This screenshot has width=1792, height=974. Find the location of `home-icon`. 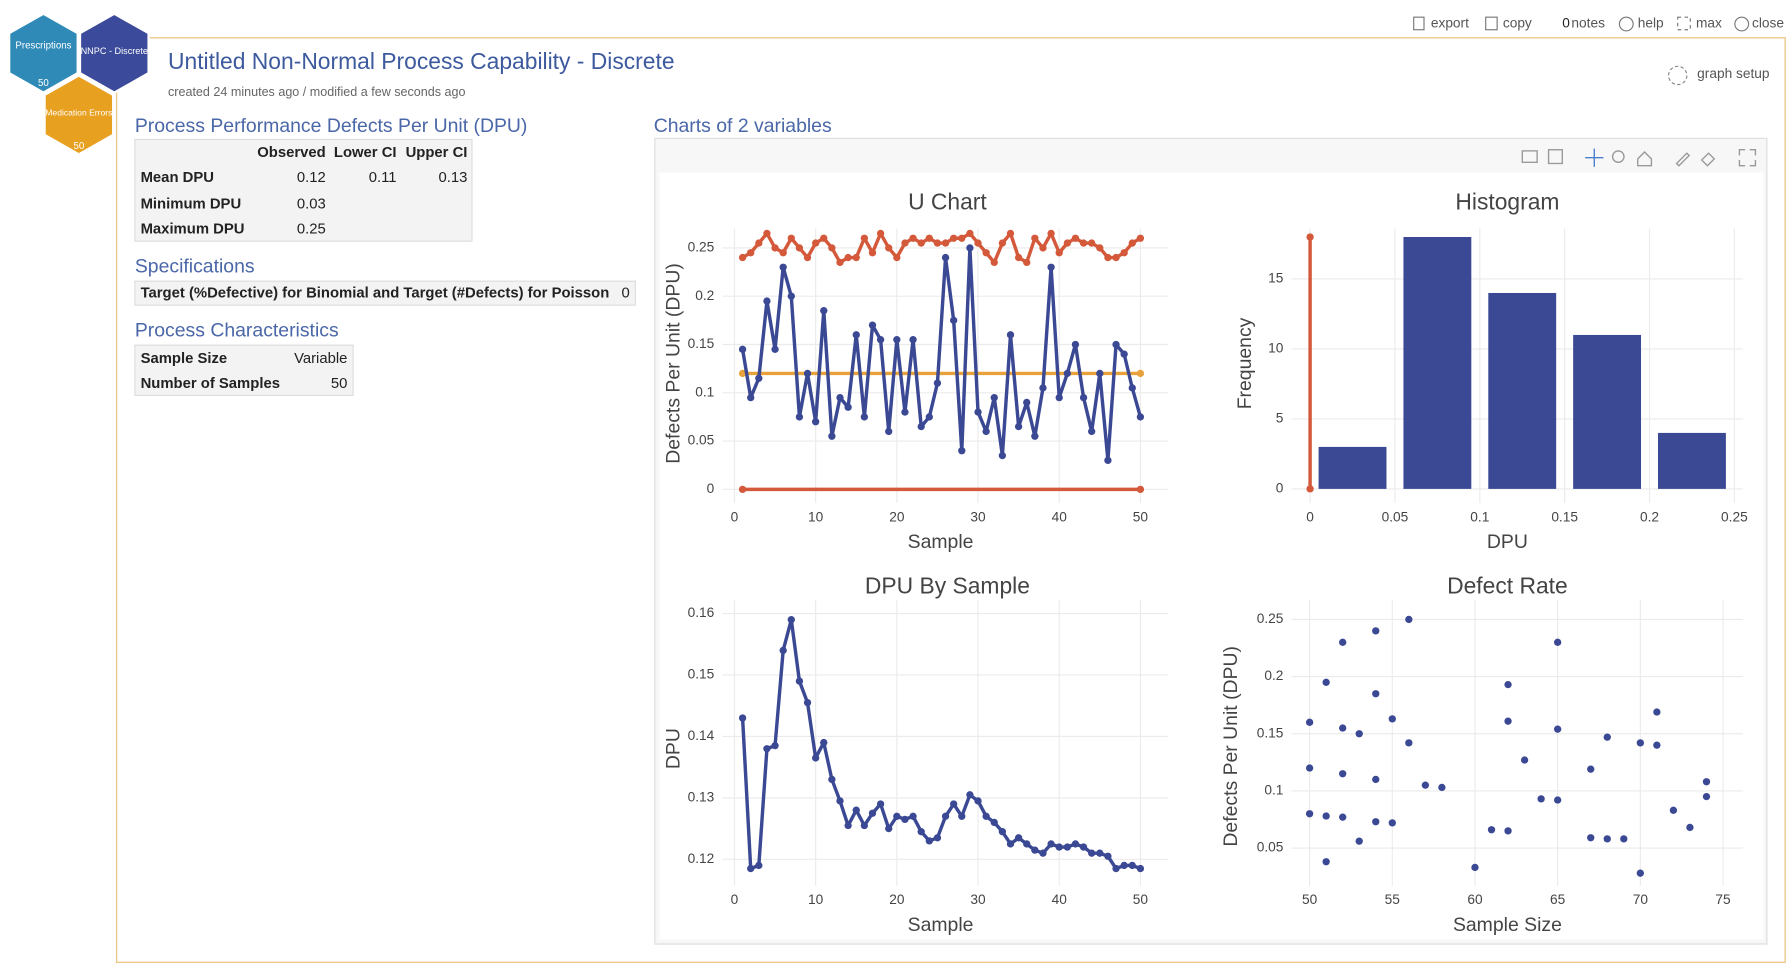

home-icon is located at coordinates (1645, 159).